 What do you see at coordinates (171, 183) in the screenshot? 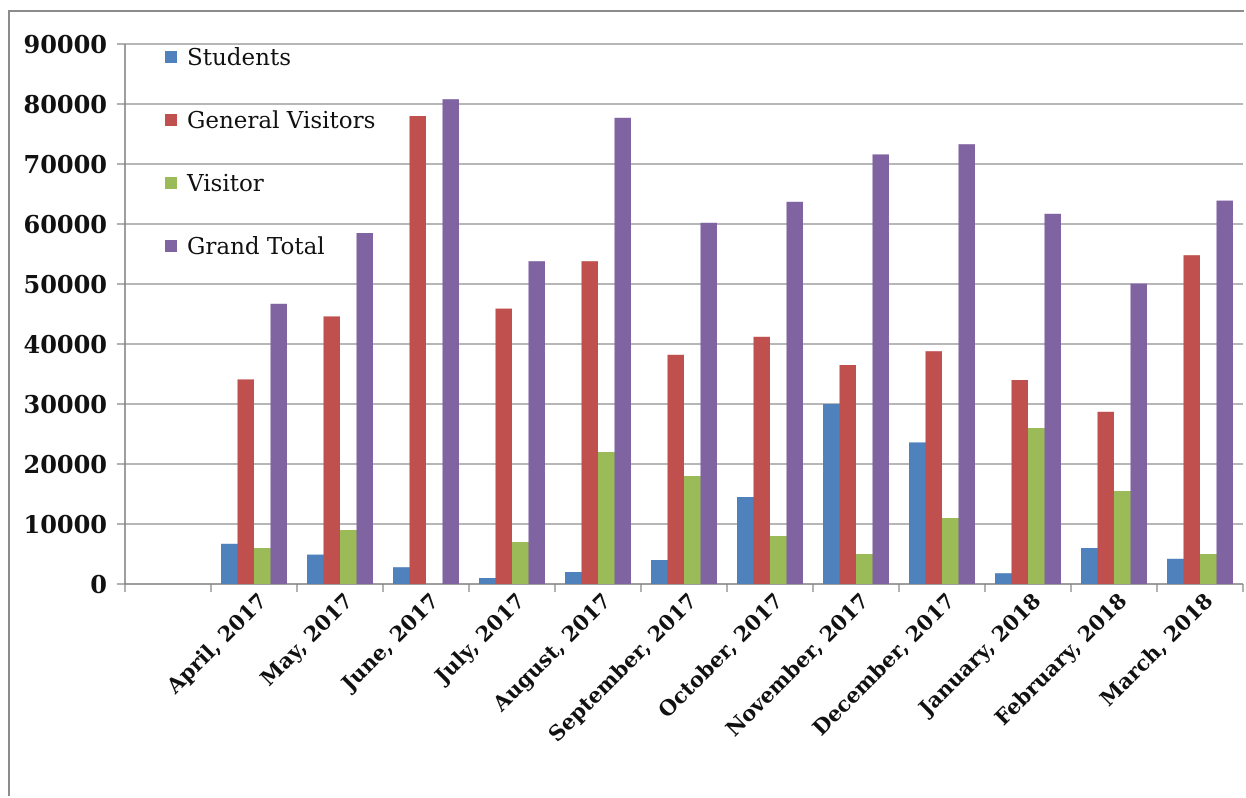
I see `legend-swatch-visitor` at bounding box center [171, 183].